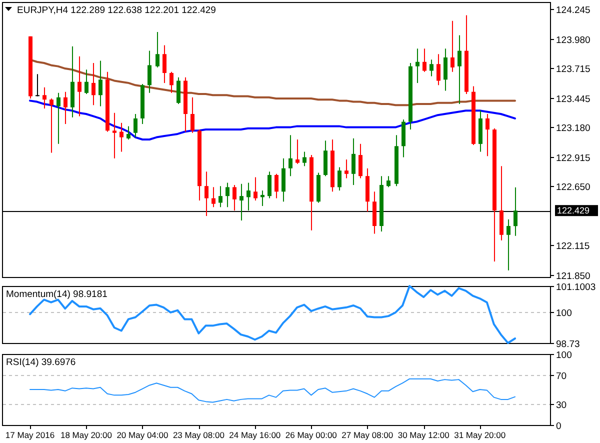  Describe the element at coordinates (142, 435) in the screenshot. I see `x-tick-label: 20 May 04:00` at that location.